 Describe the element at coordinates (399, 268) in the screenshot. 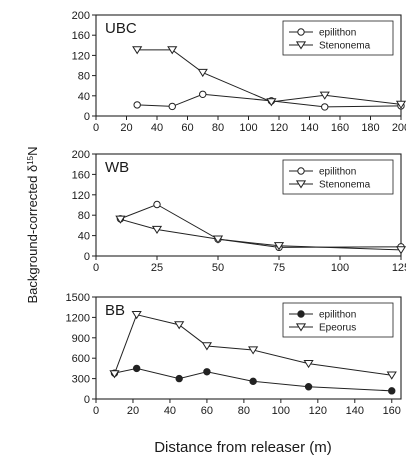

I see `x-tick-label: 125` at that location.